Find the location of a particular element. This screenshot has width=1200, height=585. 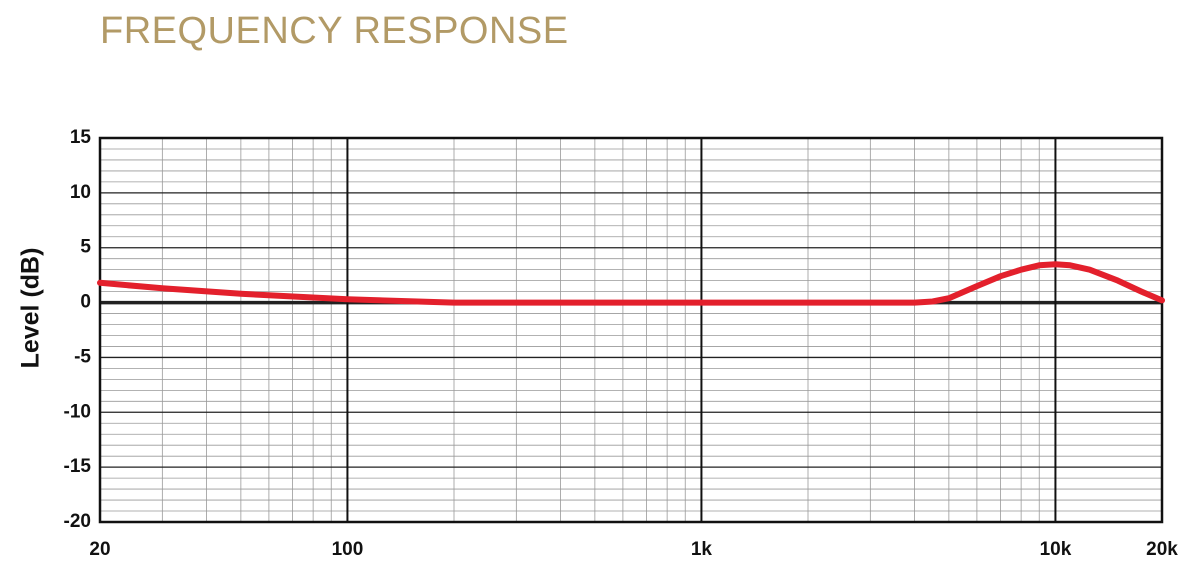

y-tick-label: -5 is located at coordinates (82, 356).